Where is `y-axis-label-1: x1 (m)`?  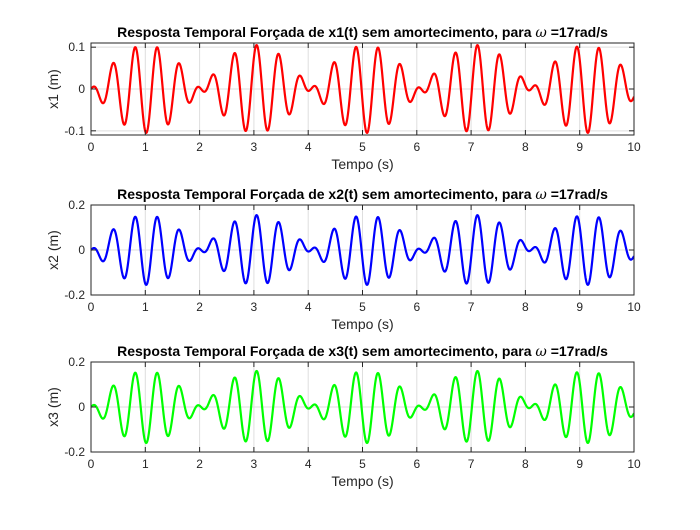
y-axis-label-1: x1 (m) is located at coordinates (53, 89).